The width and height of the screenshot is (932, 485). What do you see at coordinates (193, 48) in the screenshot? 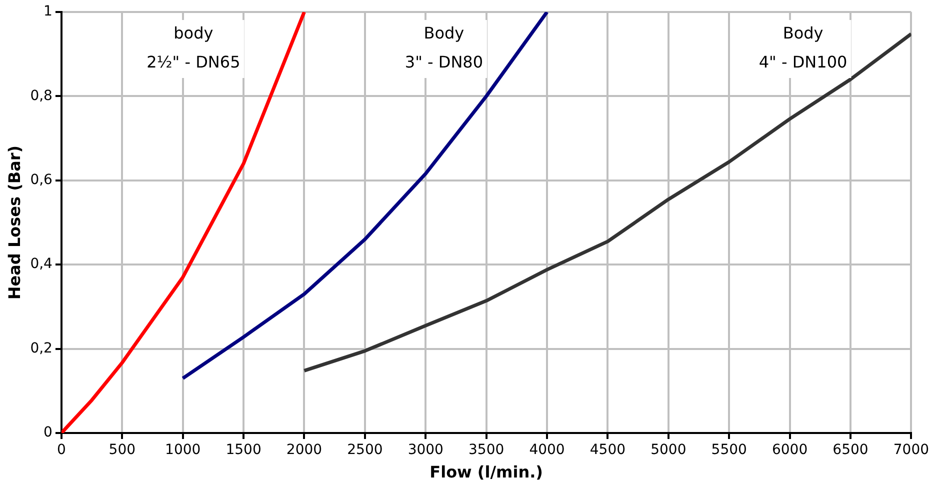
I see `text: body 2½" - DN65` at bounding box center [193, 48].